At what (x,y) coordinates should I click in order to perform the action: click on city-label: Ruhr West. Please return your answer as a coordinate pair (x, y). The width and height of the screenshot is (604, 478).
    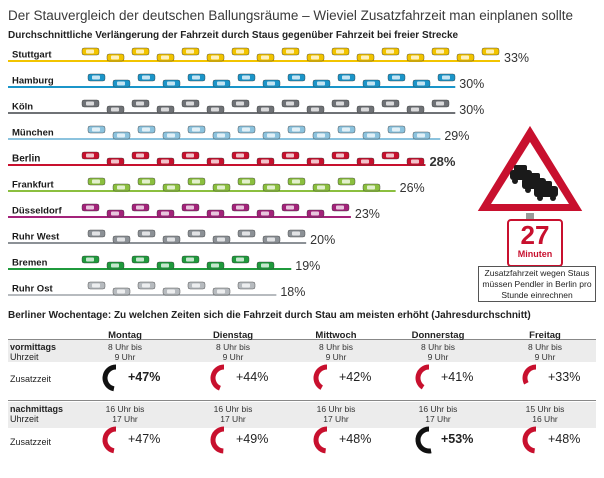
    Looking at the image, I should click on (36, 237).